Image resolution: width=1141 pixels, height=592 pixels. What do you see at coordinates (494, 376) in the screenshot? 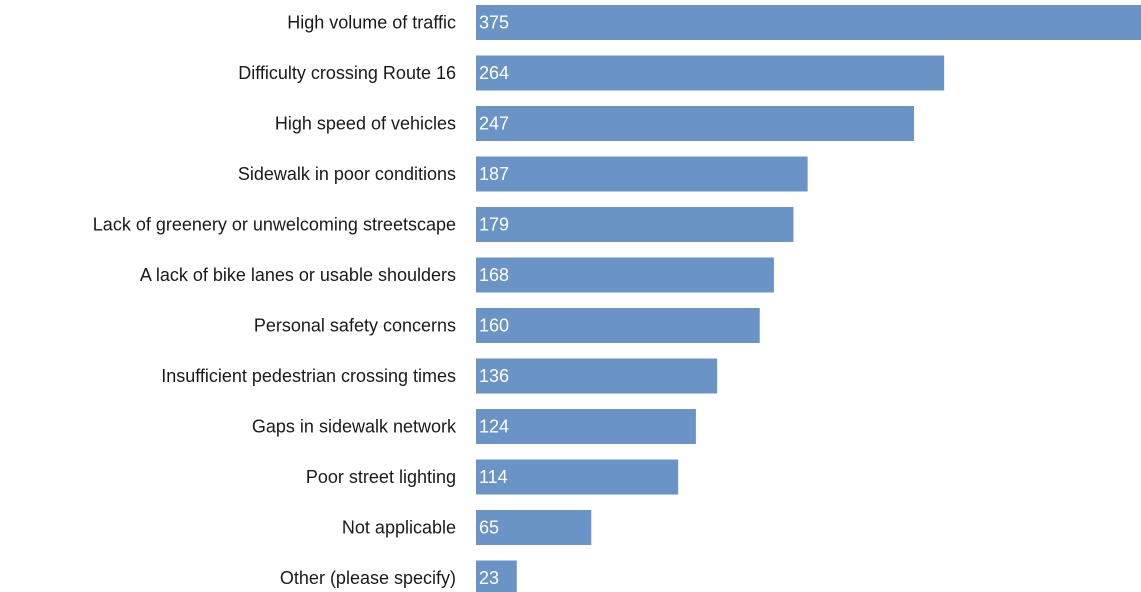
I see `value-label: 136` at bounding box center [494, 376].